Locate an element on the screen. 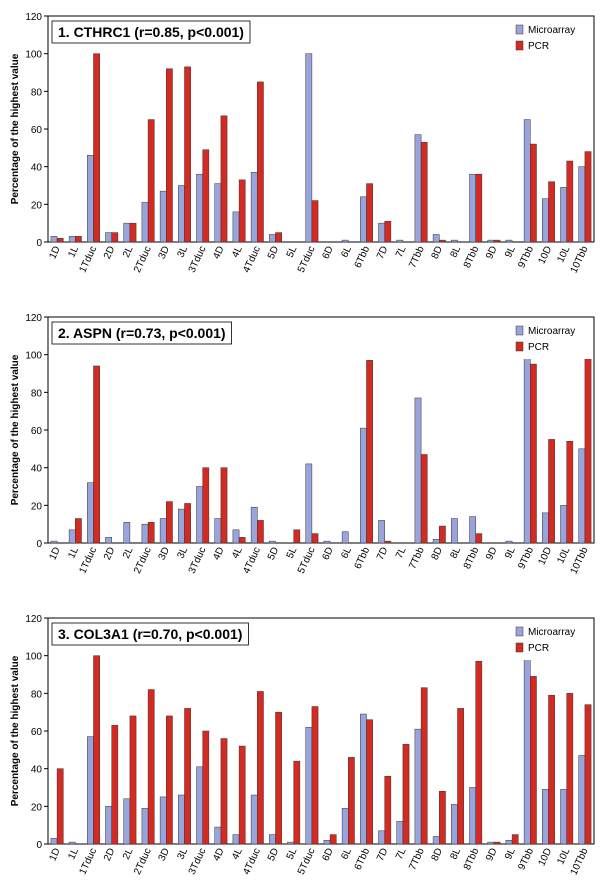 The height and width of the screenshot is (895, 600). x-tick-label: 8Tbb is located at coordinates (472, 558).